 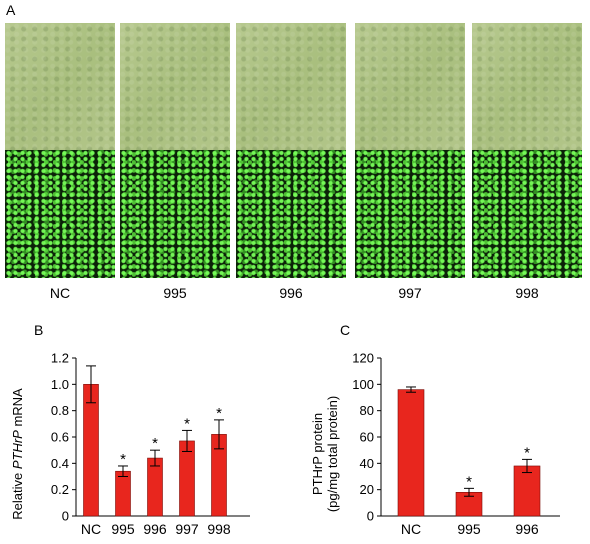 I want to click on y-tick-label: 80, so click(x=367, y=410).